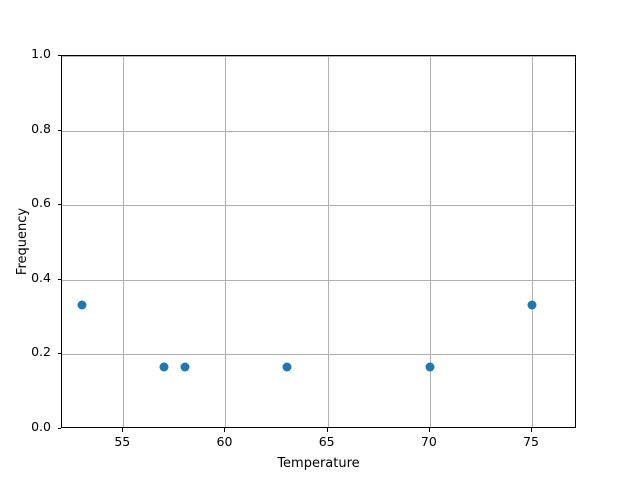 The width and height of the screenshot is (640, 480). I want to click on x-tick-label-0: 55, so click(122, 441).